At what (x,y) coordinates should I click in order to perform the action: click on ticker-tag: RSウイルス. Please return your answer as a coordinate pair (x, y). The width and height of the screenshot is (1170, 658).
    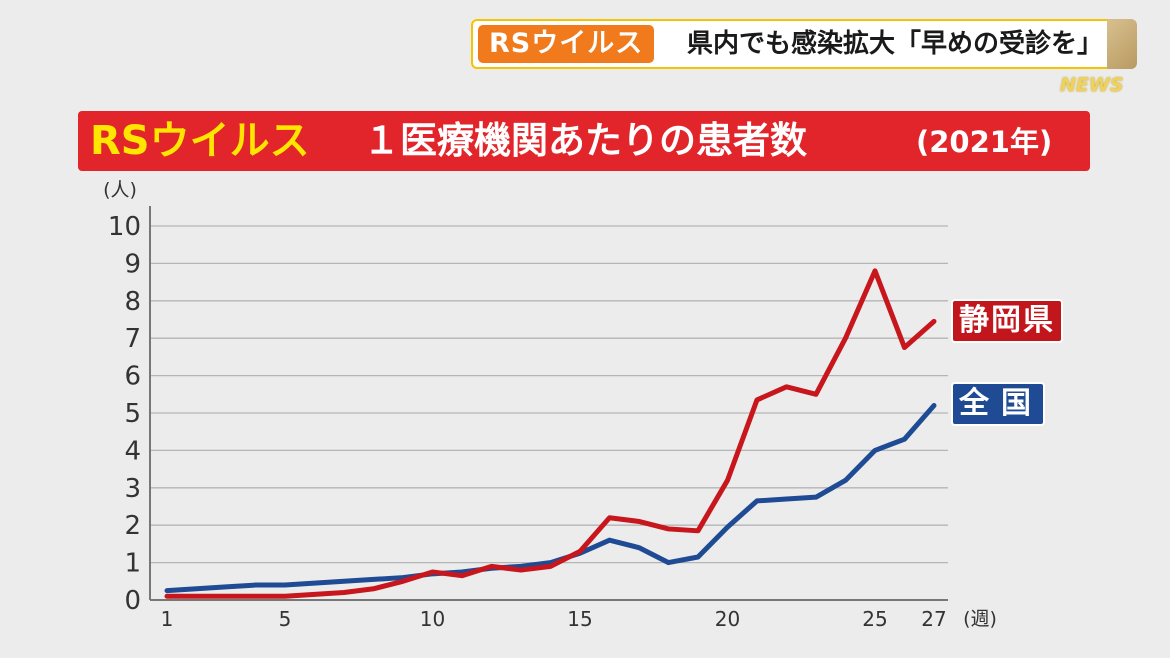
    Looking at the image, I should click on (566, 44).